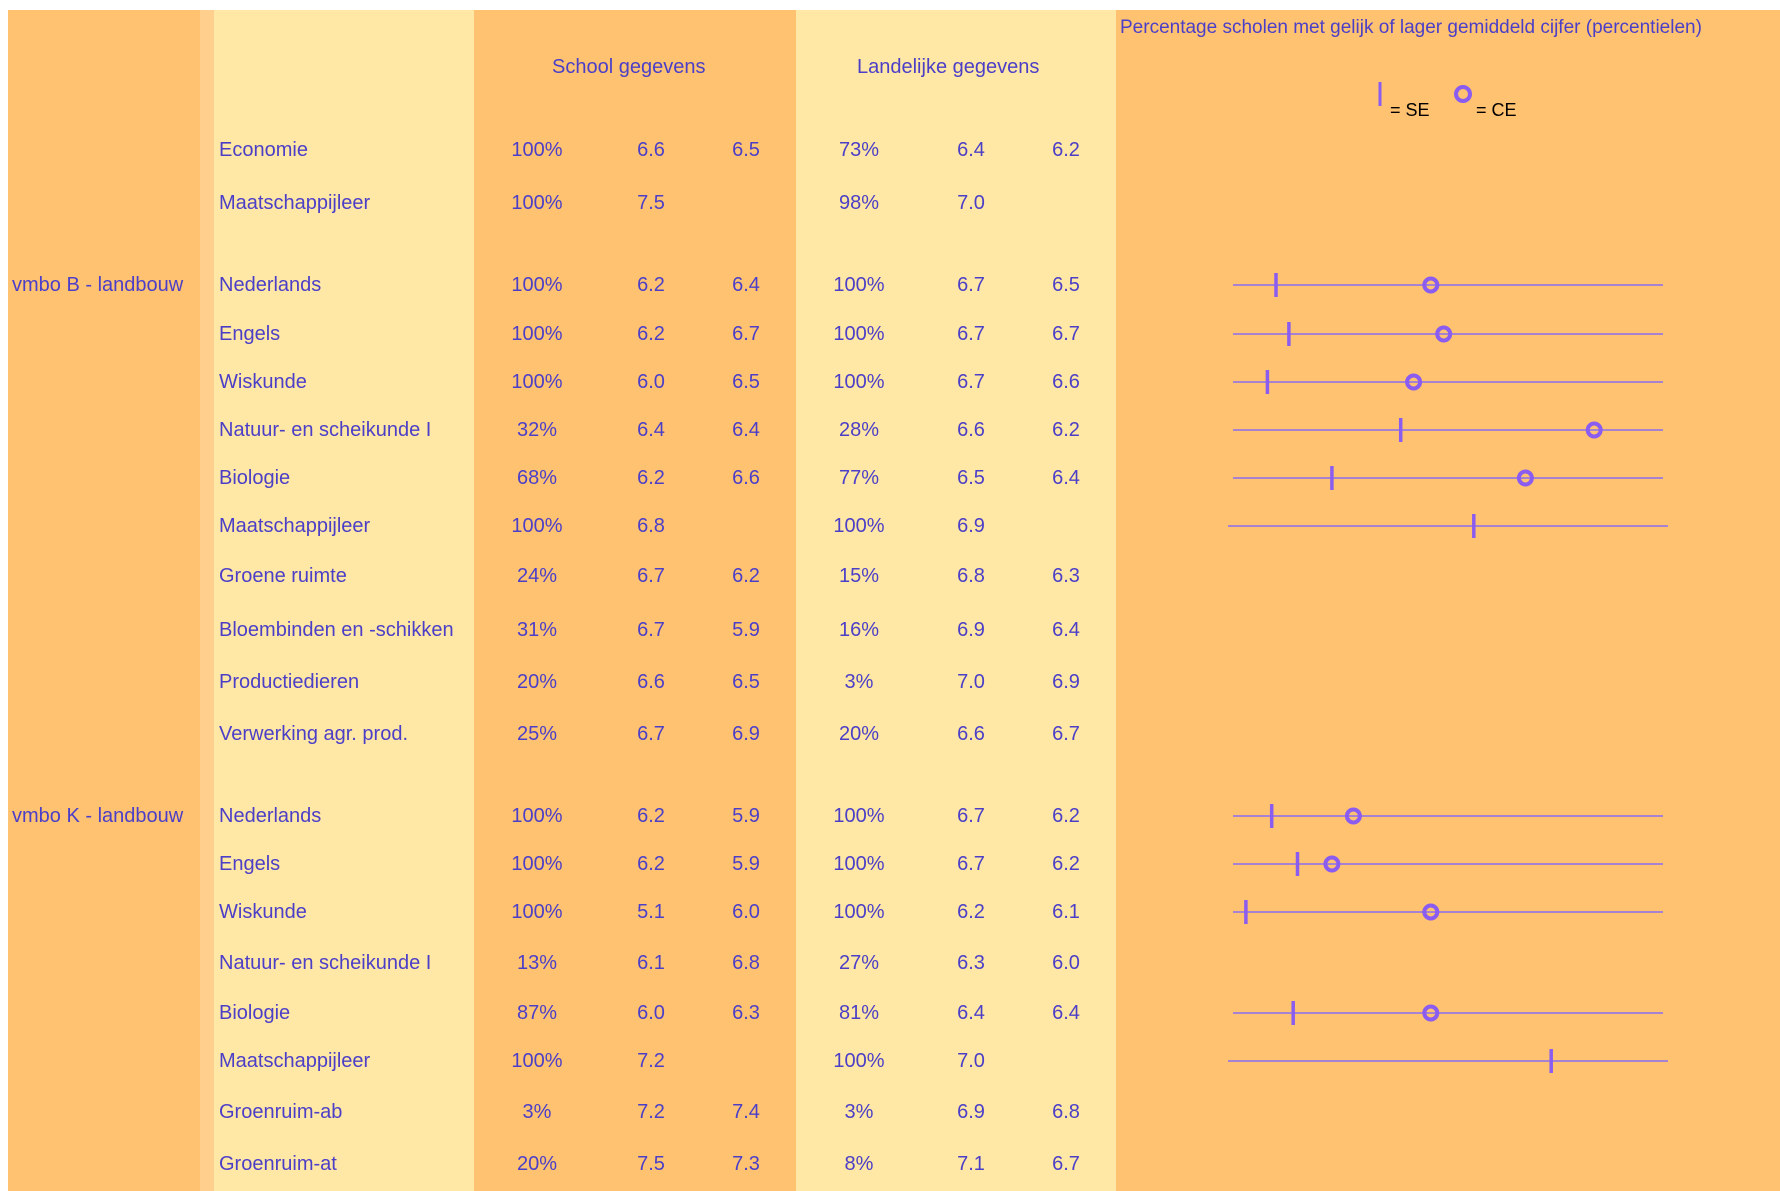  What do you see at coordinates (971, 478) in the screenshot?
I see `national-se-grade: 6.5` at bounding box center [971, 478].